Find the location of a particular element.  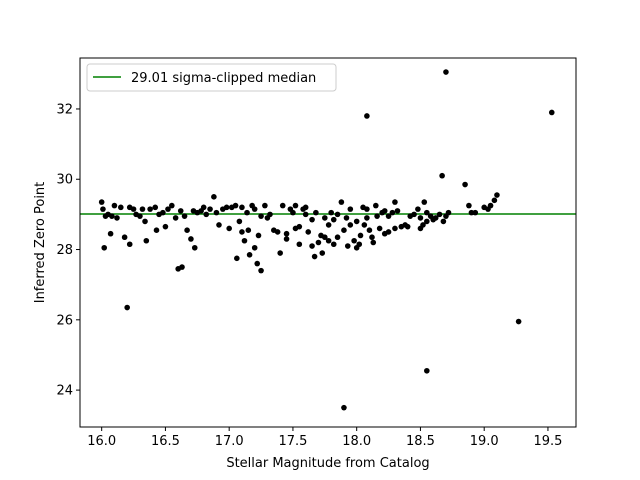

y-tick-label: 28 is located at coordinates (64, 250).